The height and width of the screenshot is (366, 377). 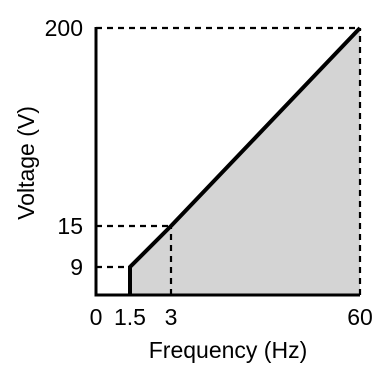 What do you see at coordinates (70, 226) in the screenshot?
I see `y-tick-label: 15` at bounding box center [70, 226].